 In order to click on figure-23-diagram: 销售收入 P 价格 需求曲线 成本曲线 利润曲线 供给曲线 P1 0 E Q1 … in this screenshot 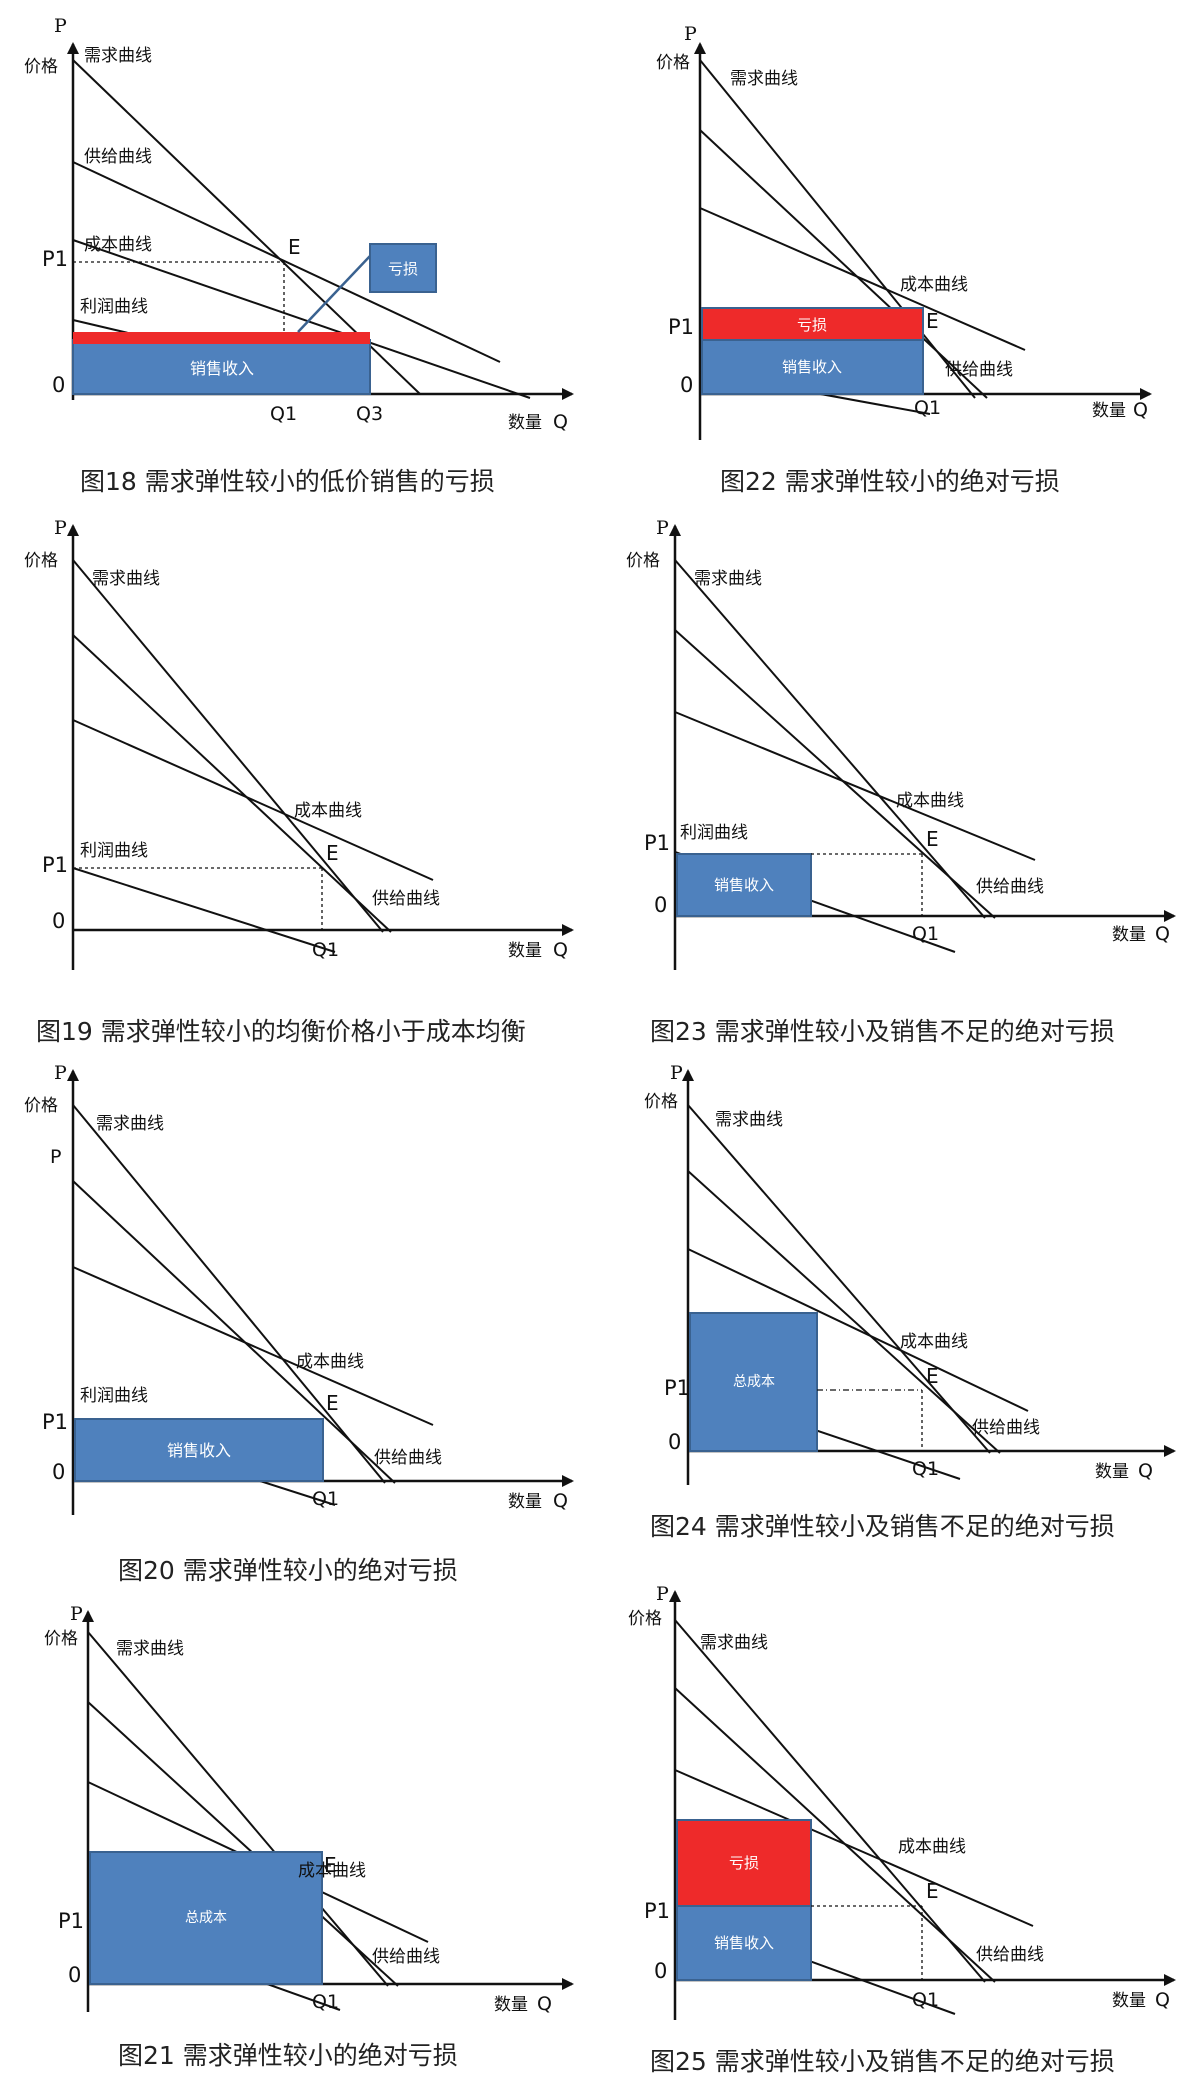, I will do `click(901, 743)`.